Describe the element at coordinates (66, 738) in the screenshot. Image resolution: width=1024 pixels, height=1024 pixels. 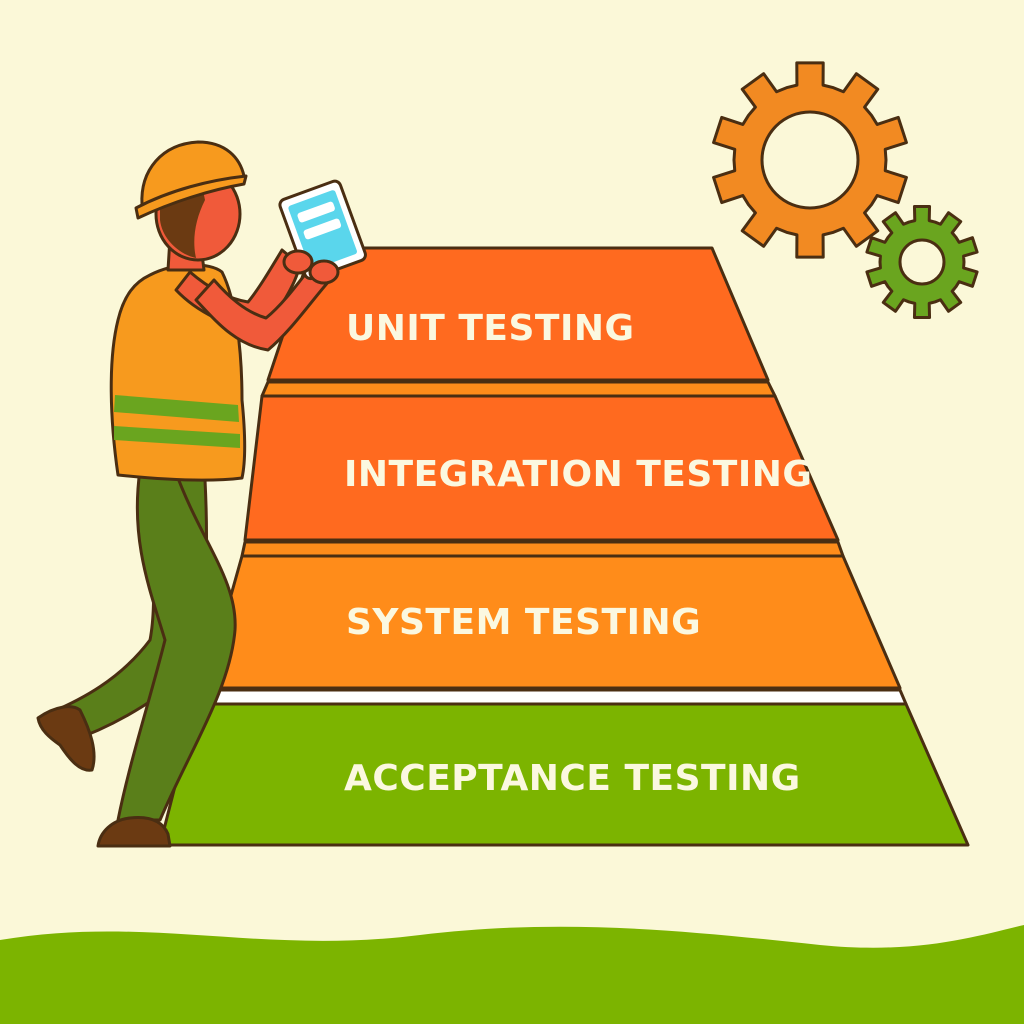
I see `worker-back-shoe` at that location.